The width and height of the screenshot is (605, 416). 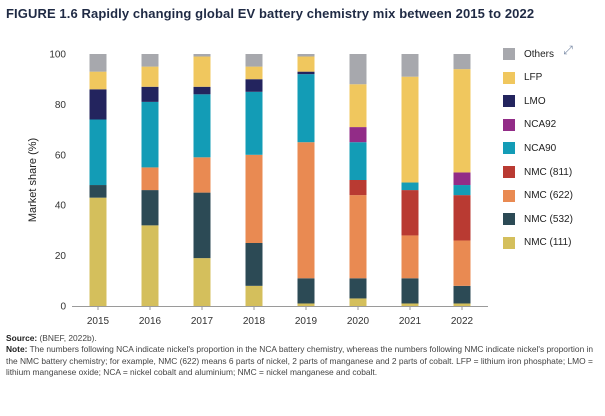 What do you see at coordinates (548, 243) in the screenshot?
I see `legend-label: NMC (111)` at bounding box center [548, 243].